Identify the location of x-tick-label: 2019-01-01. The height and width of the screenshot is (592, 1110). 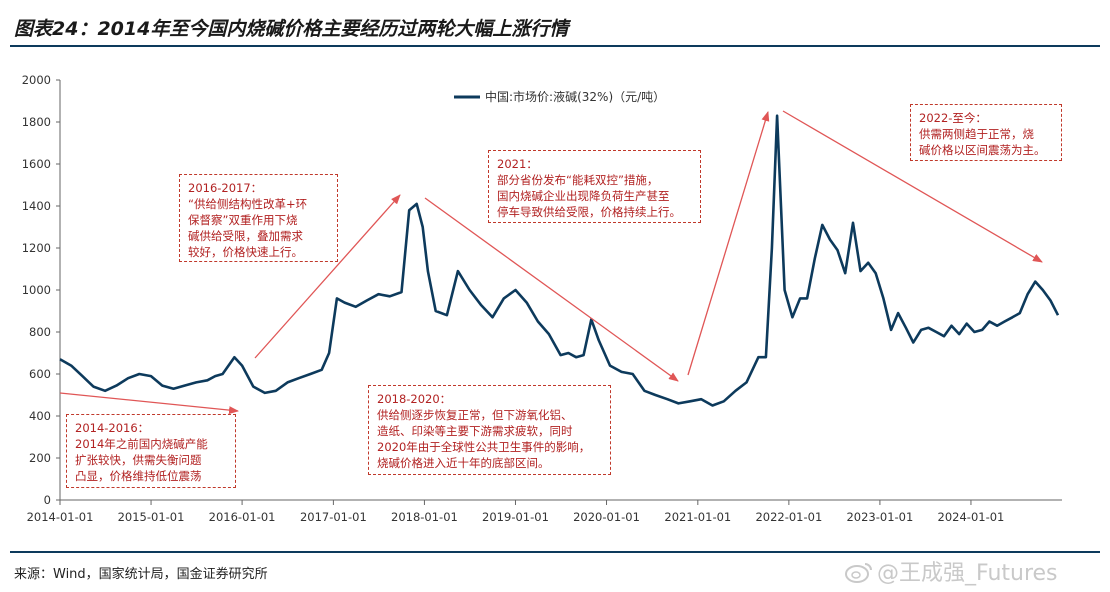
(515, 517).